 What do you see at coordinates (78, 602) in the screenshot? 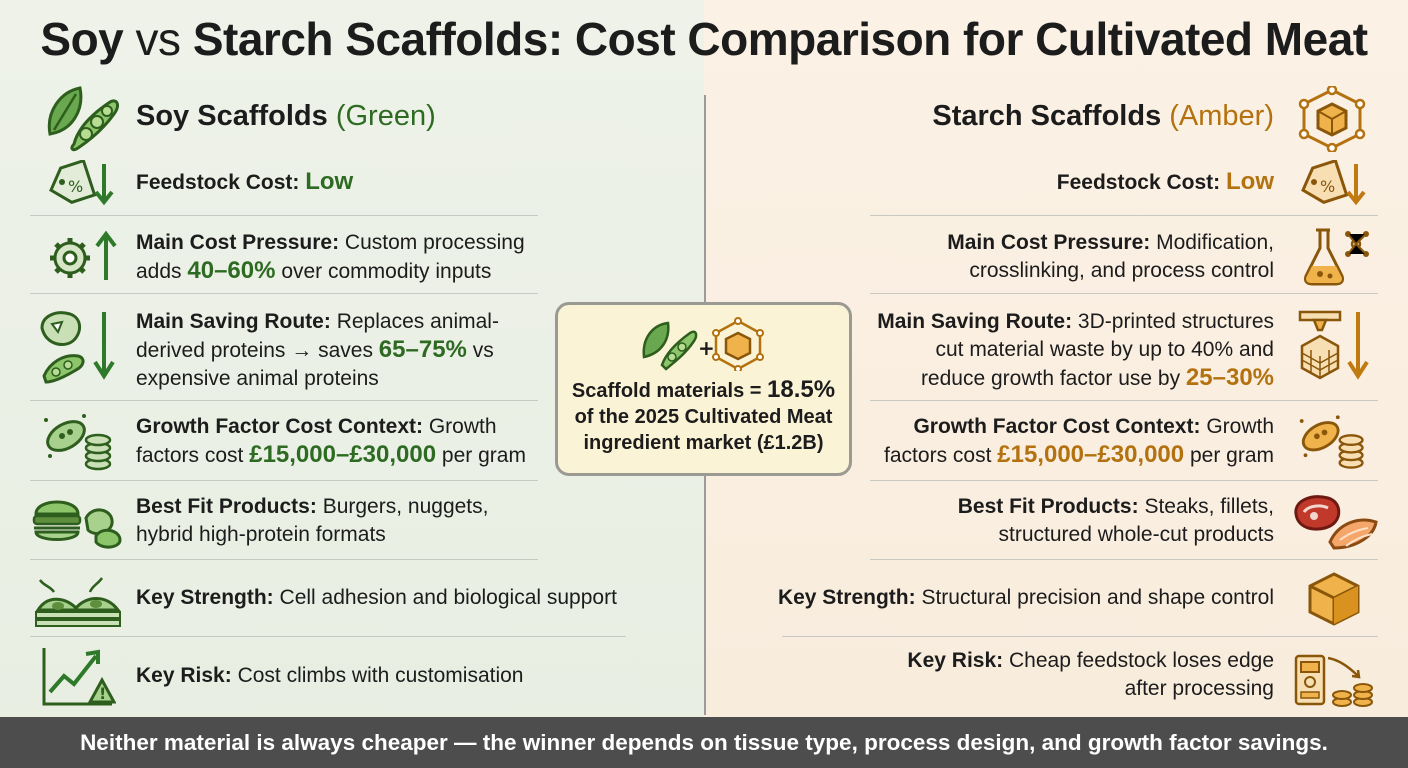
I see `cell-adhesion-icon` at bounding box center [78, 602].